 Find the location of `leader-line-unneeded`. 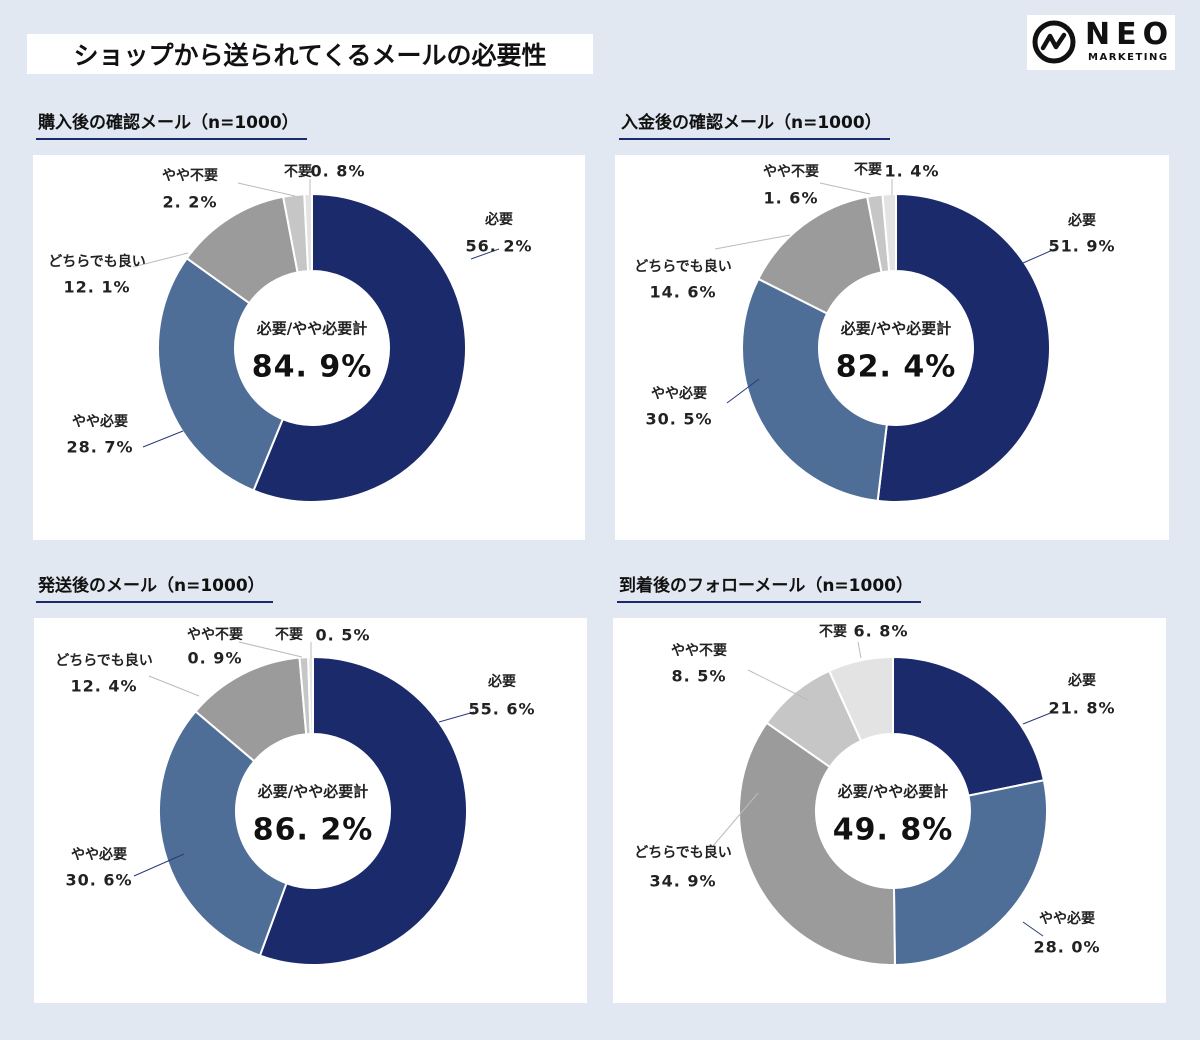

leader-line-unneeded is located at coordinates (859, 650).